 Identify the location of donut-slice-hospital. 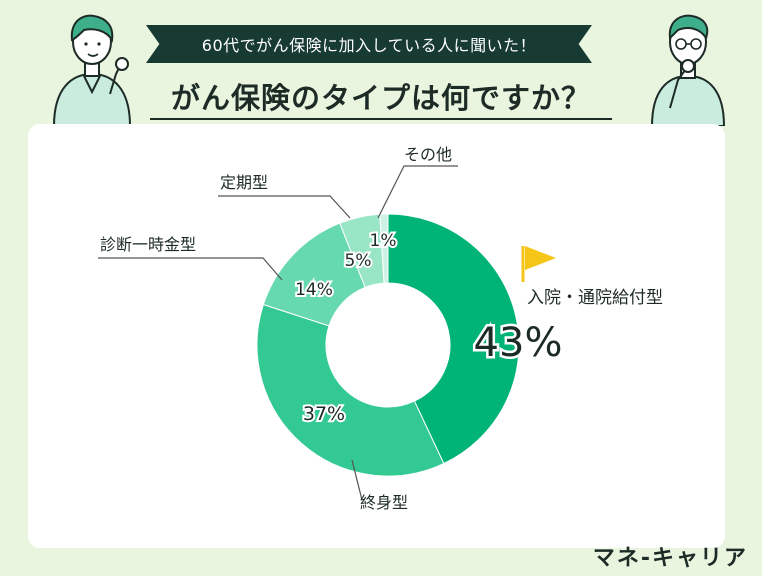
(453, 339).